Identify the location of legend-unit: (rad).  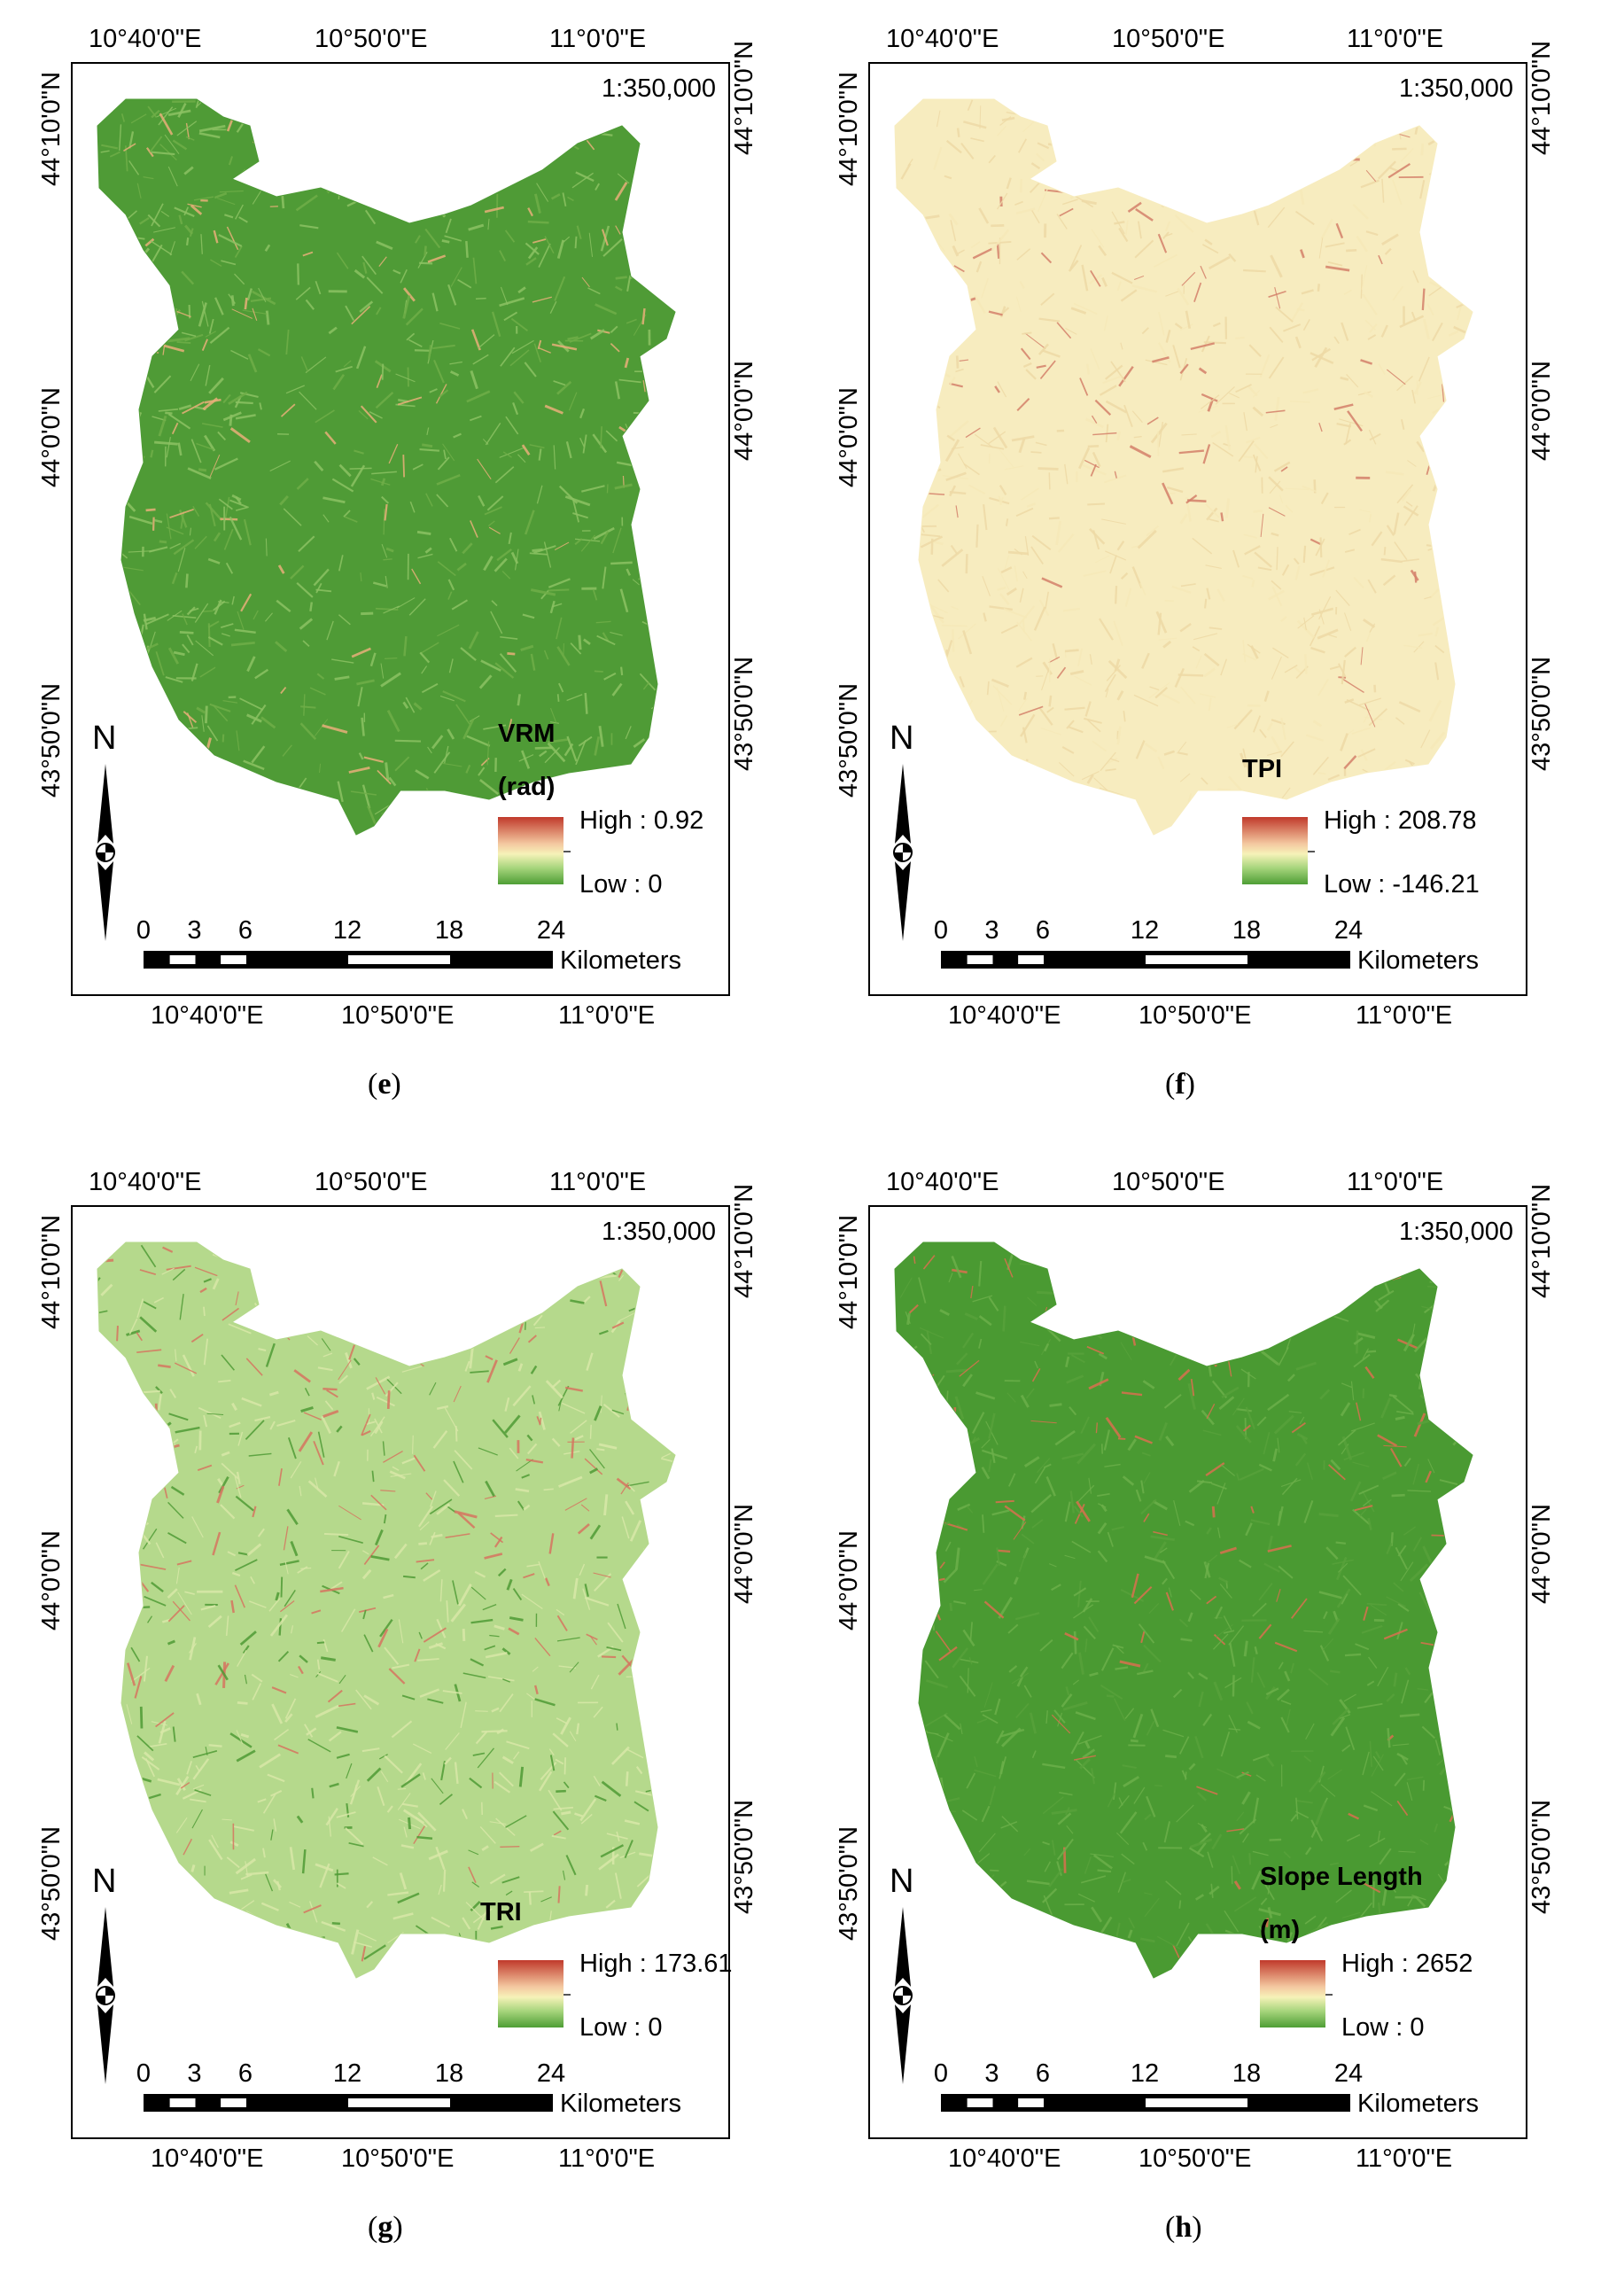
(527, 787).